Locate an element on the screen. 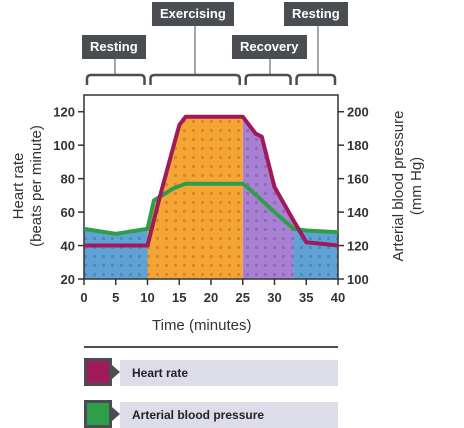 The width and height of the screenshot is (464, 428). y-left-tick-label: 60 is located at coordinates (68, 212).